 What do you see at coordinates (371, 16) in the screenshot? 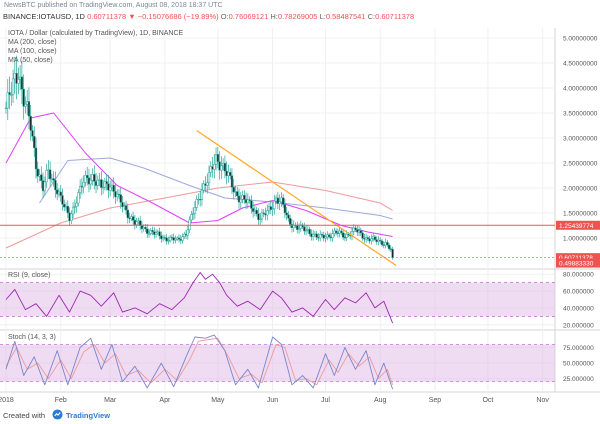
I see `close-label: C:` at bounding box center [371, 16].